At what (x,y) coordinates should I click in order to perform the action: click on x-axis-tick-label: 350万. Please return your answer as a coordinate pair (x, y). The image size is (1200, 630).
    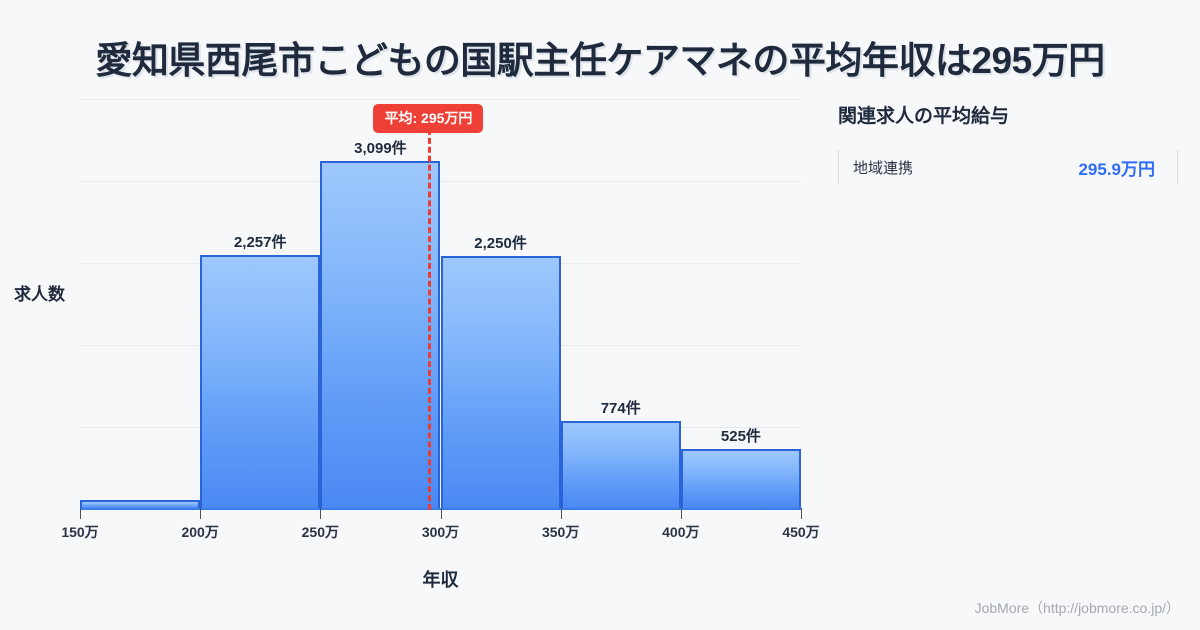
    Looking at the image, I should click on (560, 532).